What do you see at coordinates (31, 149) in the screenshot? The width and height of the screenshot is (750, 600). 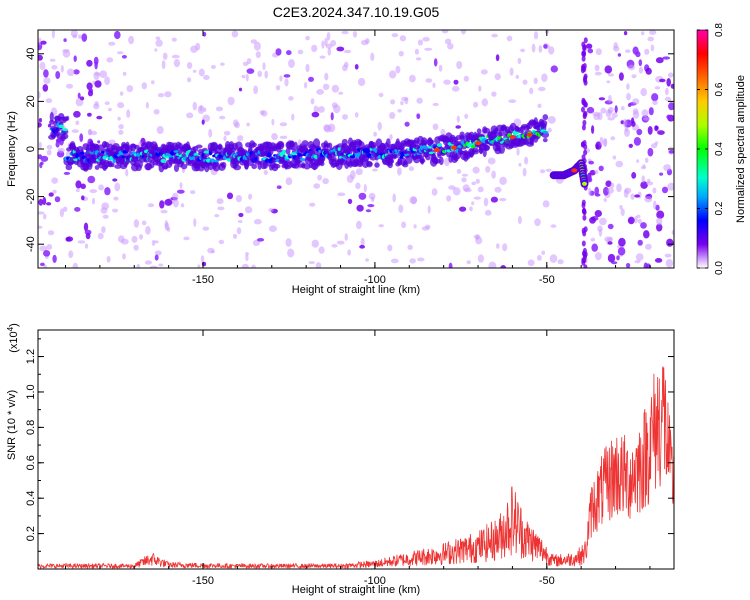 I see `spectrogram-y-tick-label: 0` at bounding box center [31, 149].